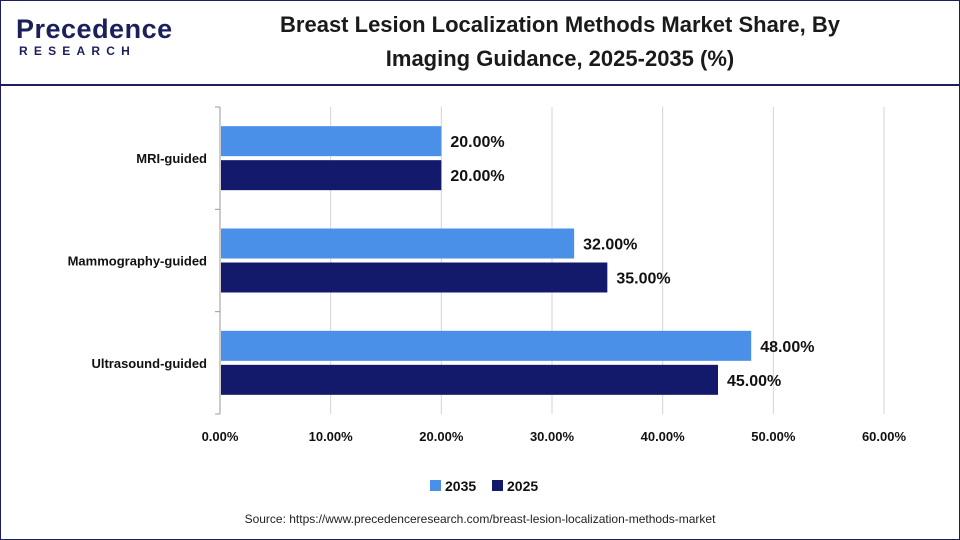  I want to click on x-tick-label: 20.00%, so click(441, 436).